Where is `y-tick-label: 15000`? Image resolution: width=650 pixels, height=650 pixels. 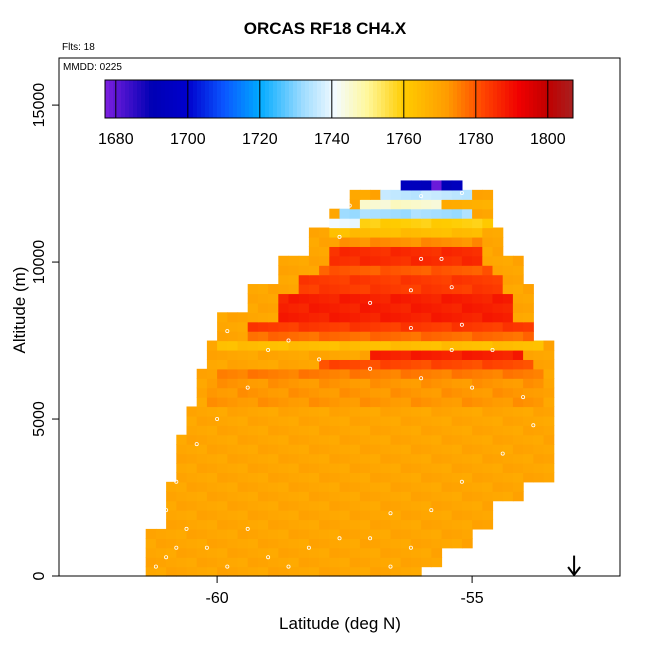 y-tick-label: 15000 is located at coordinates (39, 105).